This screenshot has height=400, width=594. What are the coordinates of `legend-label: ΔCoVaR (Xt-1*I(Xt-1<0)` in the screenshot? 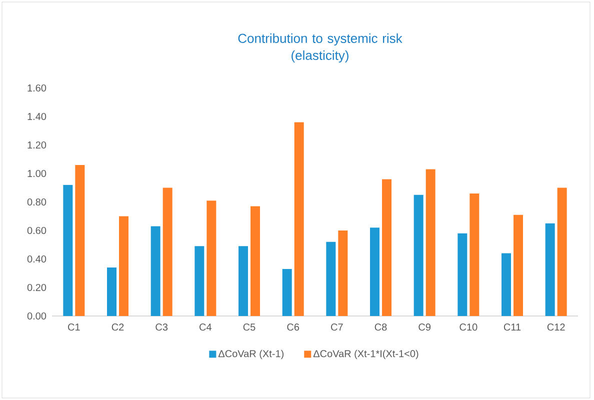 It's located at (365, 355).